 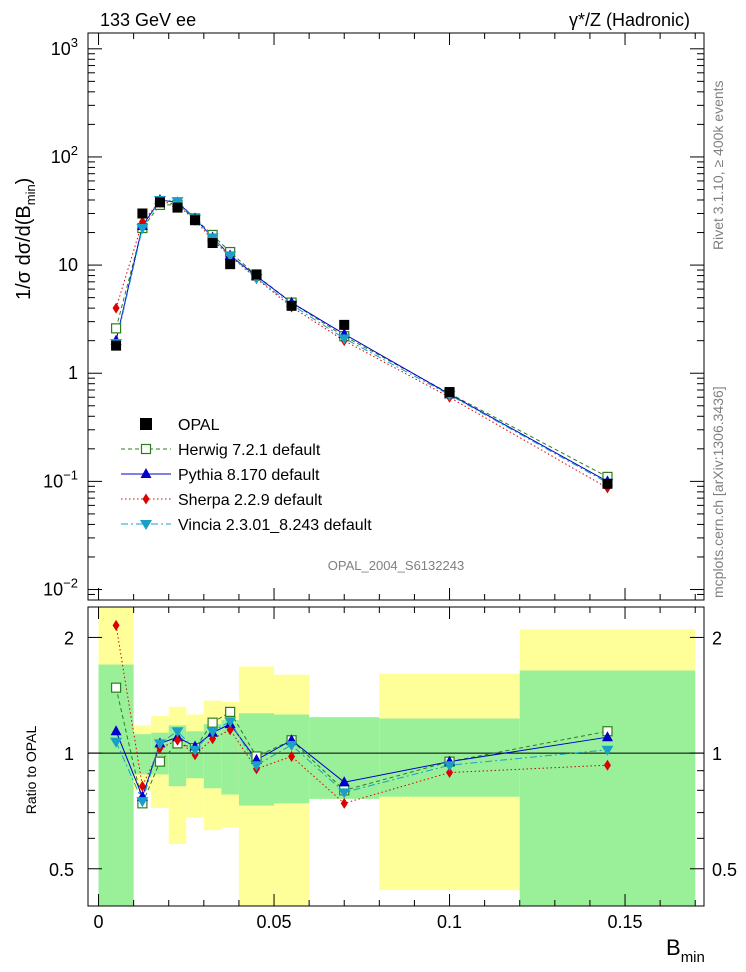 What do you see at coordinates (449, 922) in the screenshot?
I see `x-tick-label: 0.1` at bounding box center [449, 922].